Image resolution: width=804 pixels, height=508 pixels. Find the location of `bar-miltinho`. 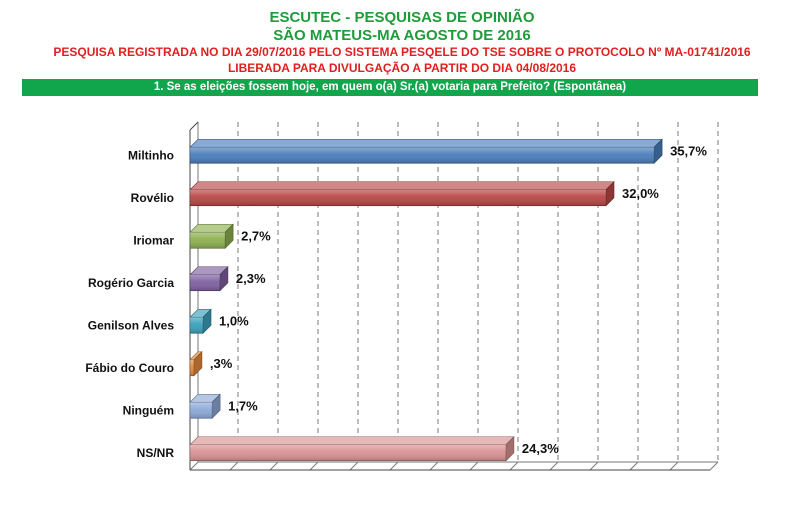

bar-miltinho is located at coordinates (426, 151).